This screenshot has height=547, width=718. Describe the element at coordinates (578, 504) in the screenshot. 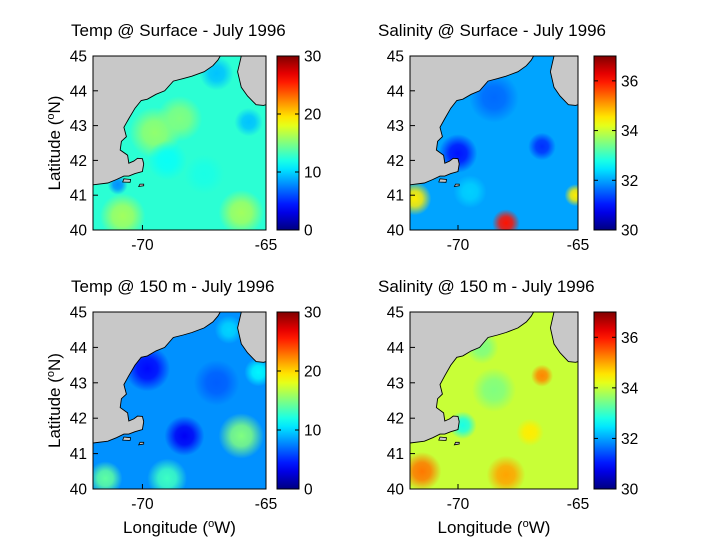

I see `x-tick-label: -65` at that location.